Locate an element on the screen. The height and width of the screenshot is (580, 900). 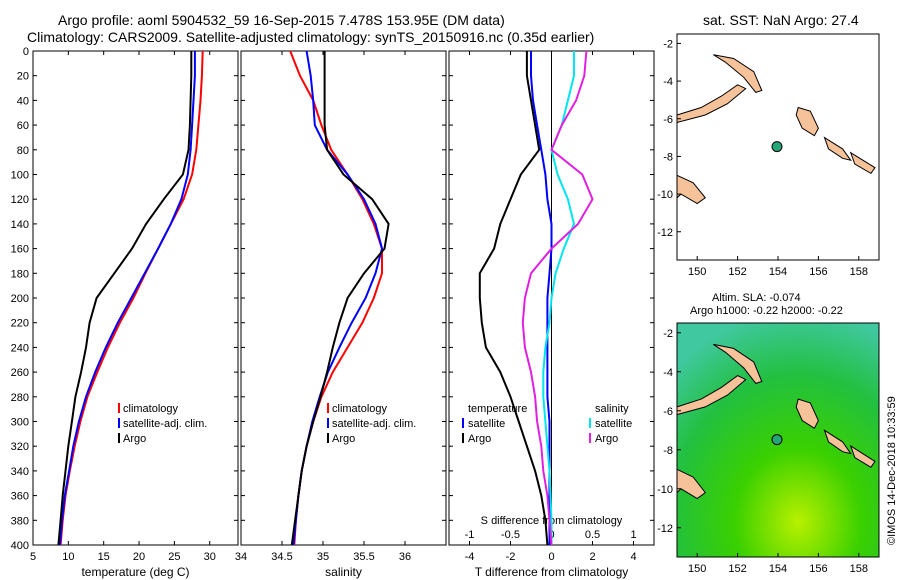
x-tick-label: 2 is located at coordinates (592, 557).